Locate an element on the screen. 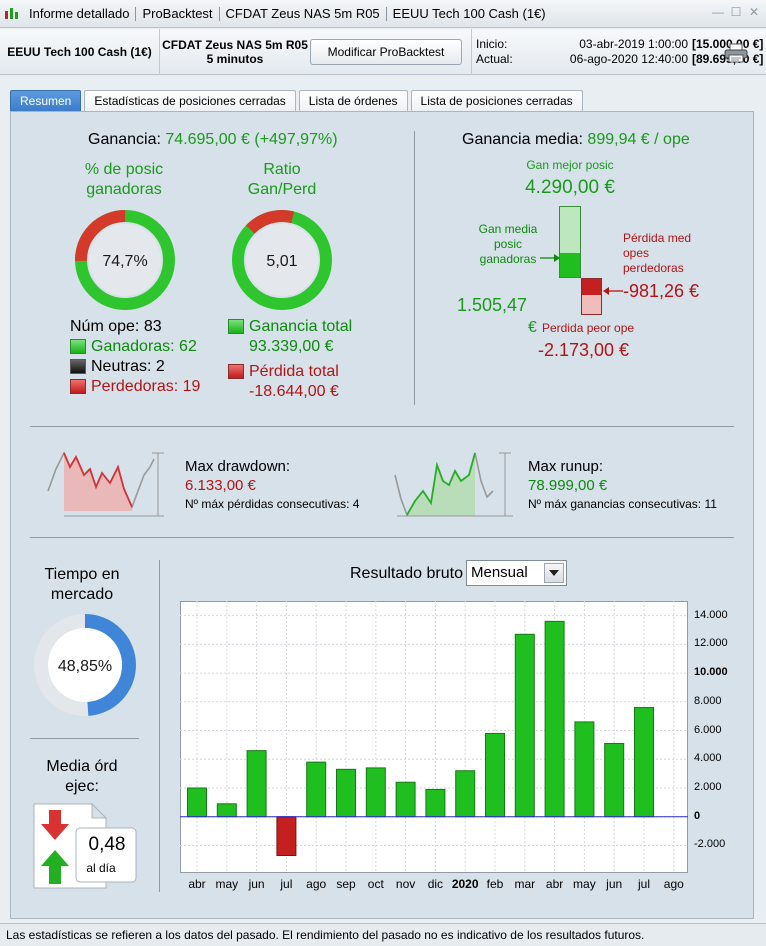 The width and height of the screenshot is (766, 946). y-tick-label: 6.000 is located at coordinates (708, 729).